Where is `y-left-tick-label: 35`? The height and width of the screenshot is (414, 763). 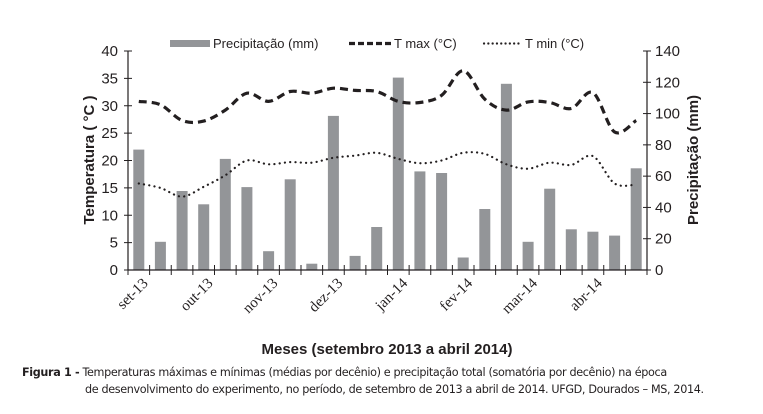
y-left-tick-label: 35 is located at coordinates (109, 78).